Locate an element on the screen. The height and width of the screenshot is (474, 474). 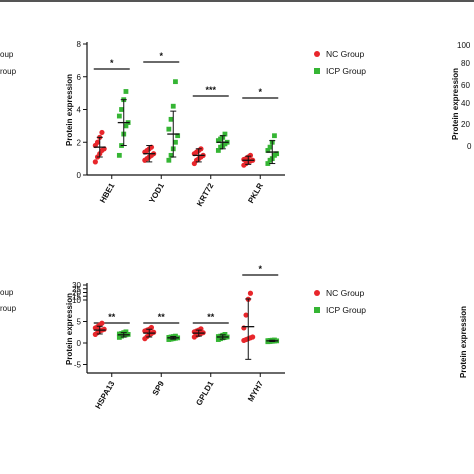
category-label: YOD1 is located at coordinates (156, 193).